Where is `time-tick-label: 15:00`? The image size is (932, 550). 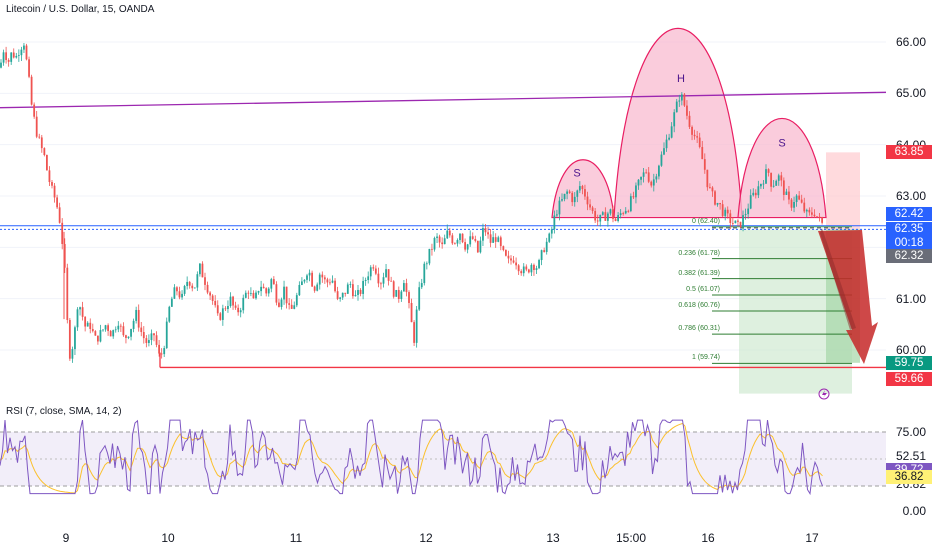 time-tick-label: 15:00 is located at coordinates (631, 538).